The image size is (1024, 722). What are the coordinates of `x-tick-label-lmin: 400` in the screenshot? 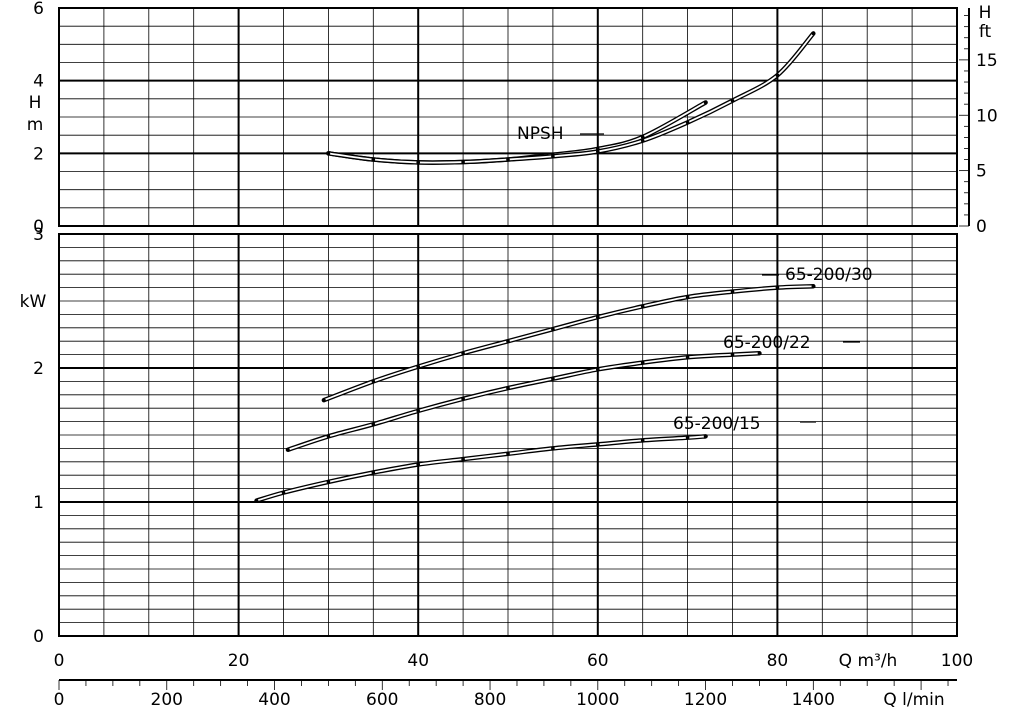 It's located at (274, 700).